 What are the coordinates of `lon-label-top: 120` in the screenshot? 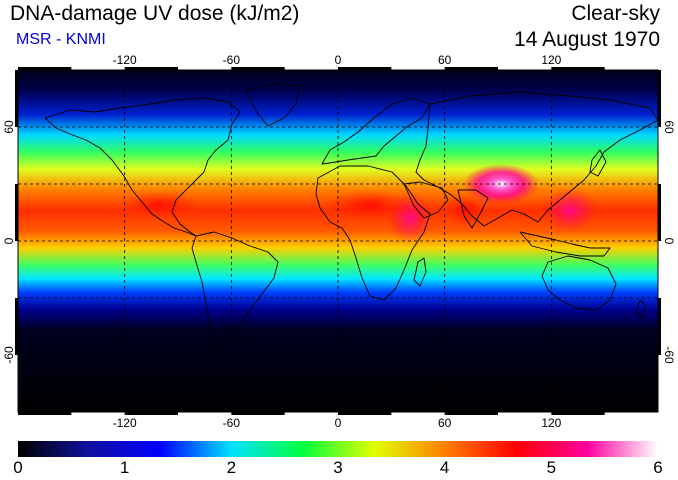 It's located at (551, 60).